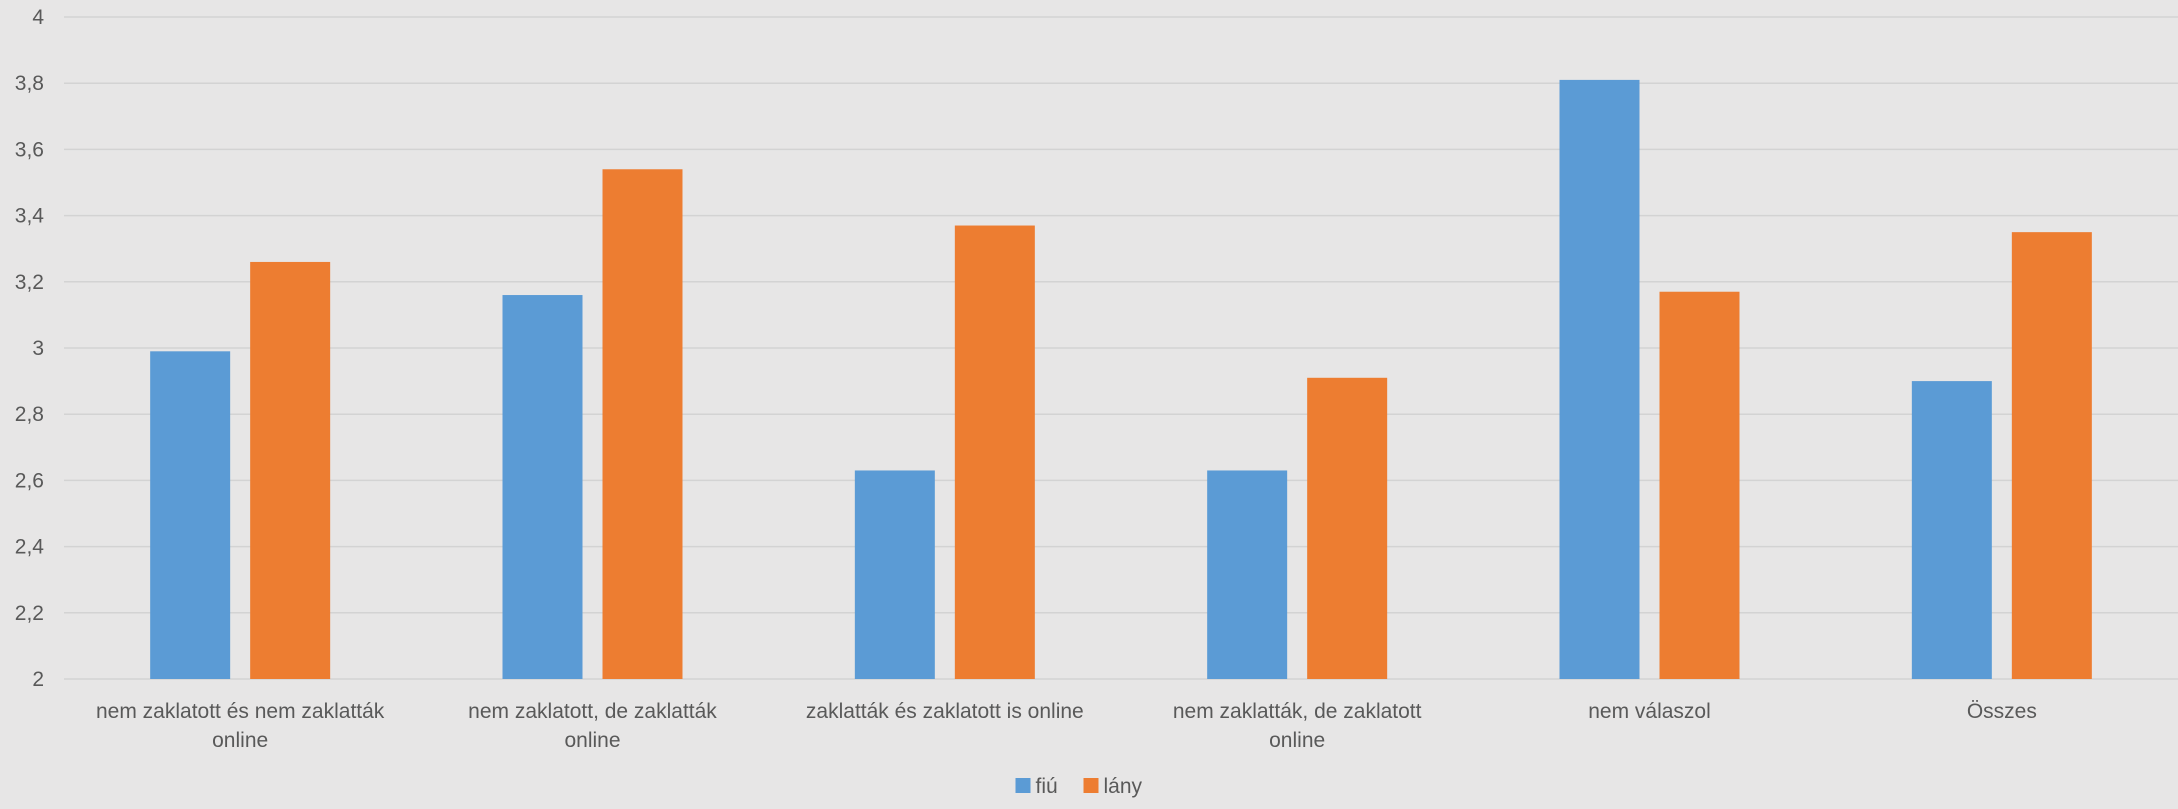 Image resolution: width=2178 pixels, height=809 pixels. I want to click on bar-fiú-0, so click(190, 515).